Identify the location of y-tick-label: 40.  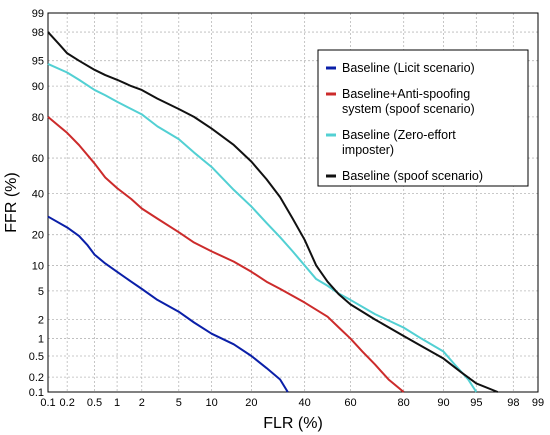
(38, 195).